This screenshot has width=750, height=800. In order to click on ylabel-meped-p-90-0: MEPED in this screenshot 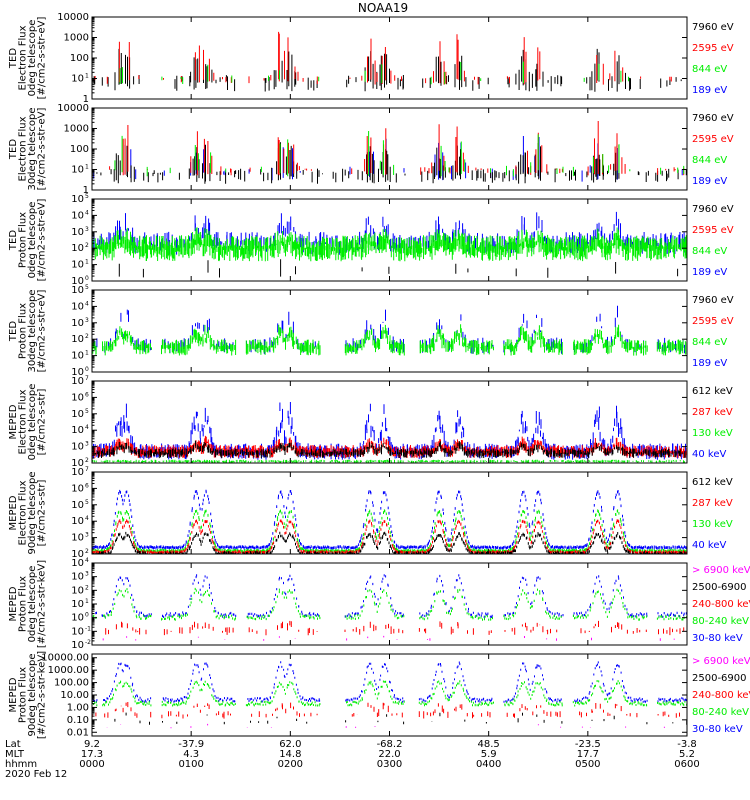, I will do `click(13, 694)`.